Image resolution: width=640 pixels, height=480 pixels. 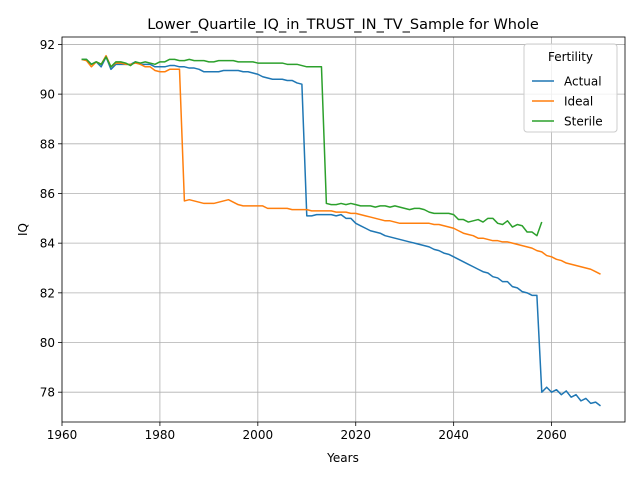 I want to click on legend-box, so click(x=570, y=88).